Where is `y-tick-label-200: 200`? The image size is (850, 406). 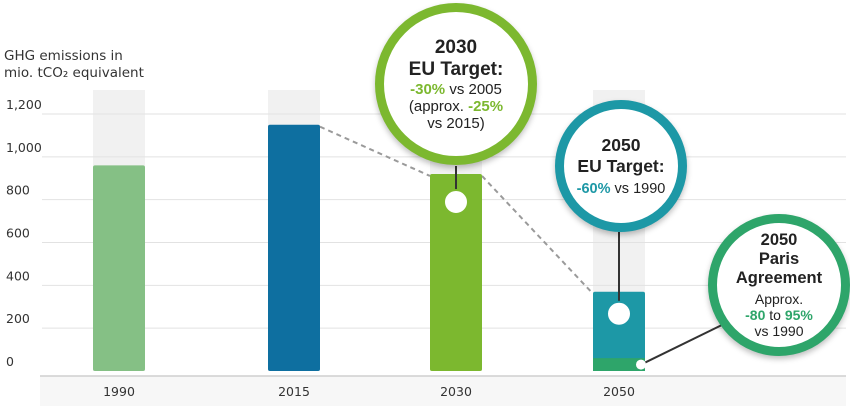 y-tick-label-200: 200 is located at coordinates (18, 318).